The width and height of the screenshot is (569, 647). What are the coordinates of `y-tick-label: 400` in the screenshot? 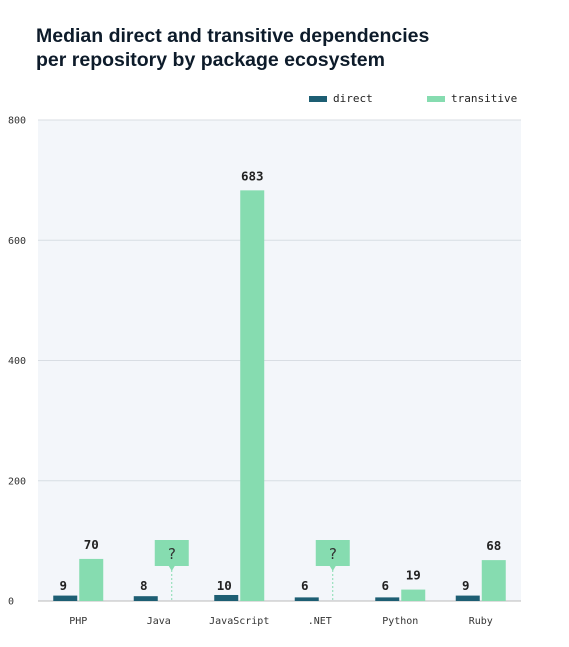 It's located at (17, 361).